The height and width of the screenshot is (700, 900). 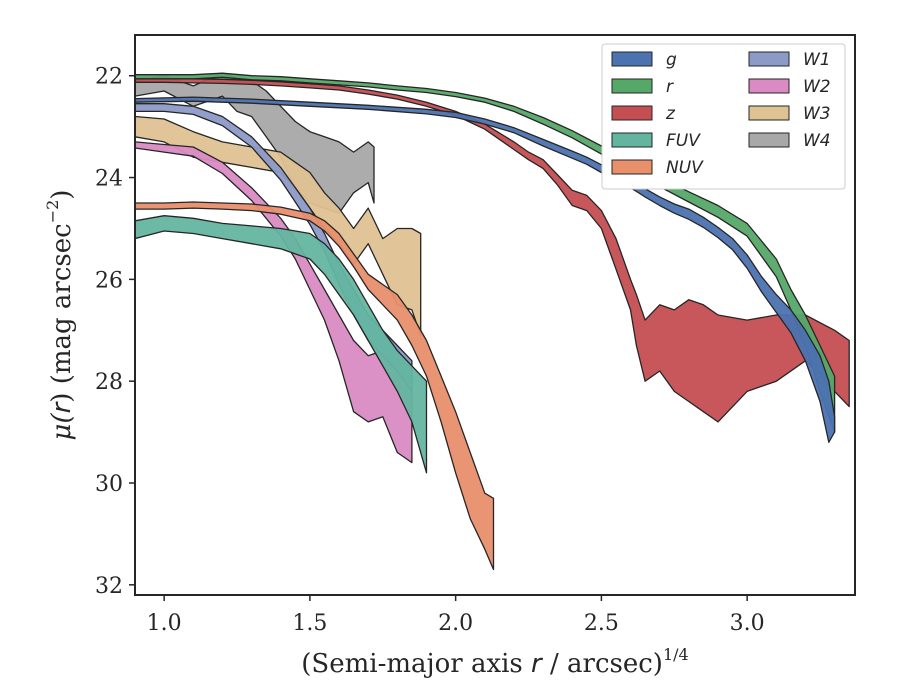 I want to click on y-axis-title-rest: ) (mag arcsec, so click(x=62, y=312).